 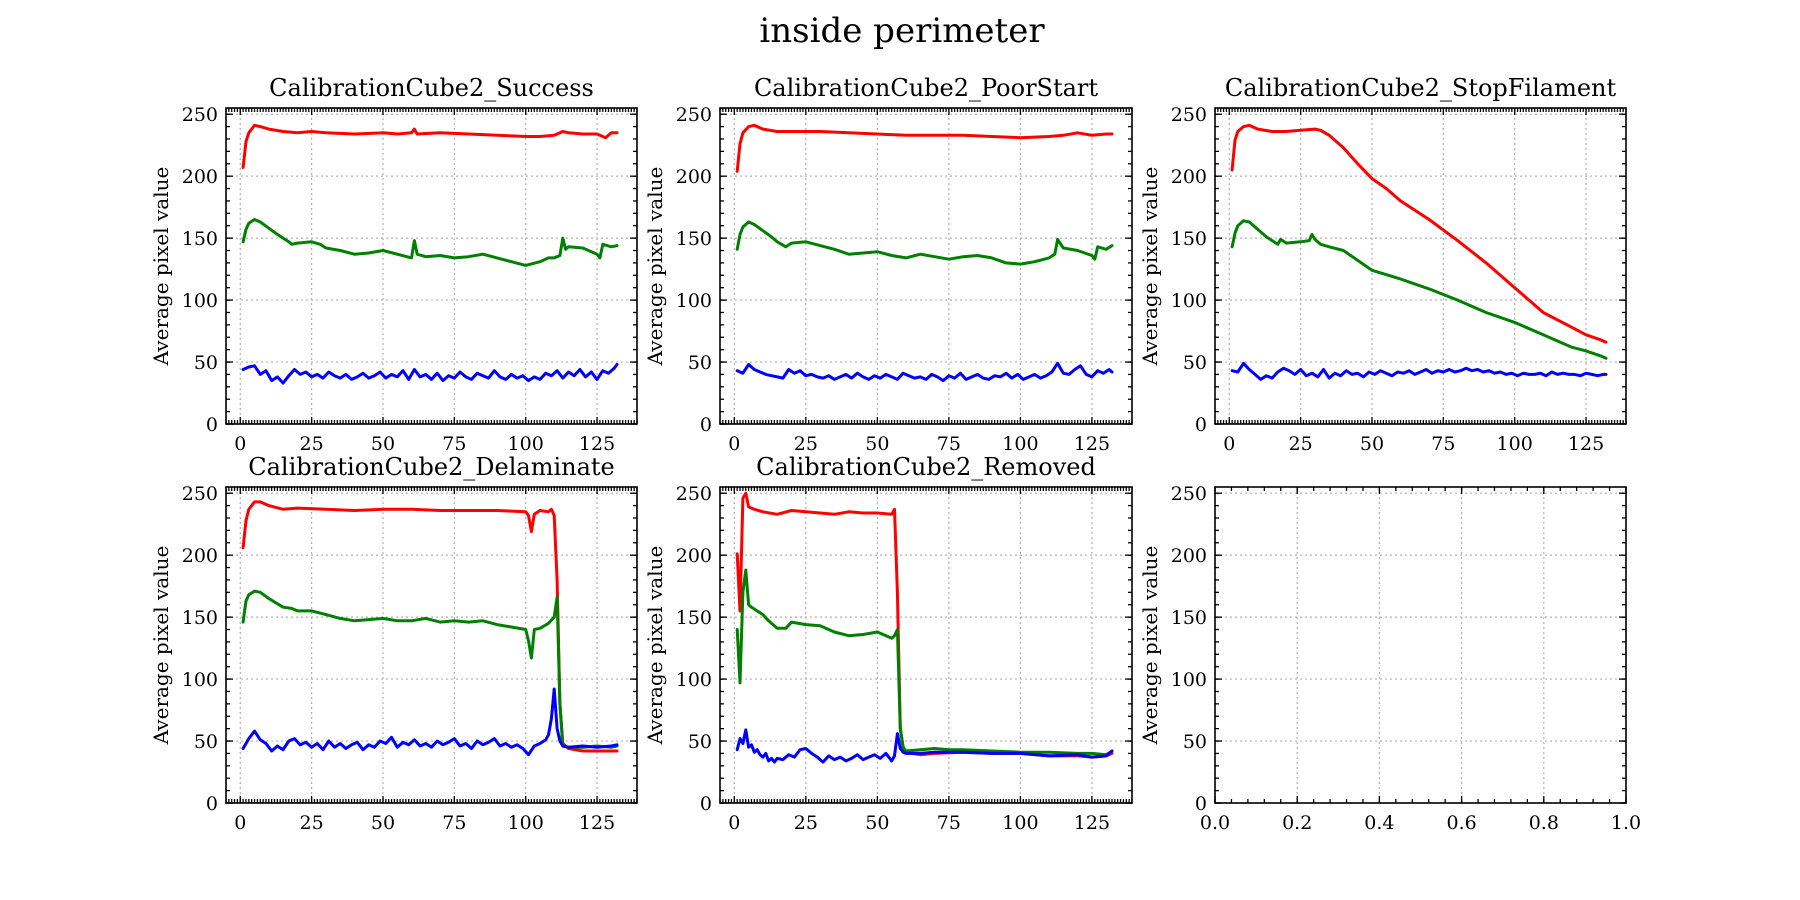 I want to click on x-tick-label: 0.0, so click(x=1215, y=823).